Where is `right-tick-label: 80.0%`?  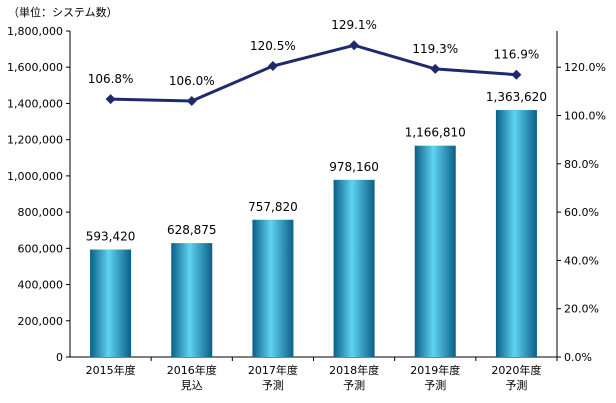 right-tick-label: 80.0% is located at coordinates (581, 164).